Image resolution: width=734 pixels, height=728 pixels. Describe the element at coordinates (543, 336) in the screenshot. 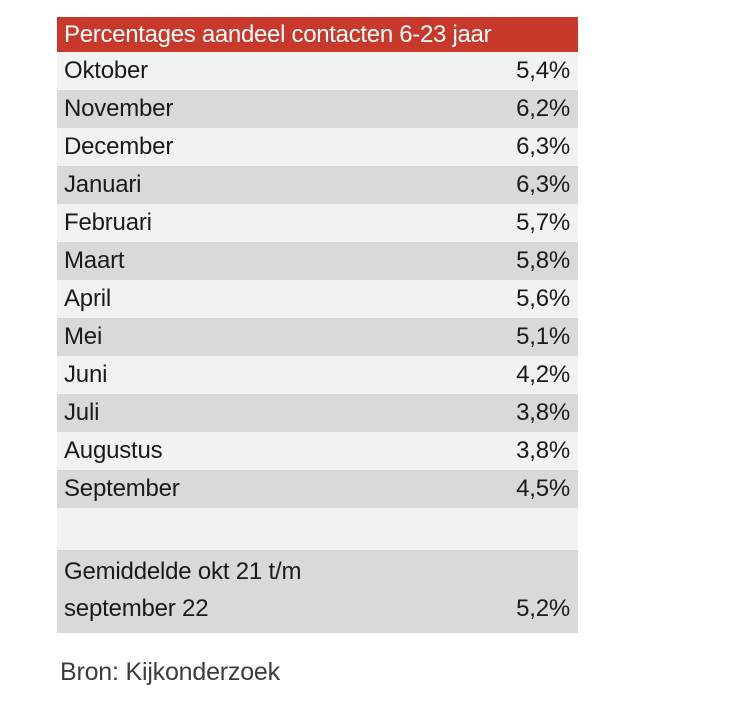

I see `row-value: 5,1%` at that location.